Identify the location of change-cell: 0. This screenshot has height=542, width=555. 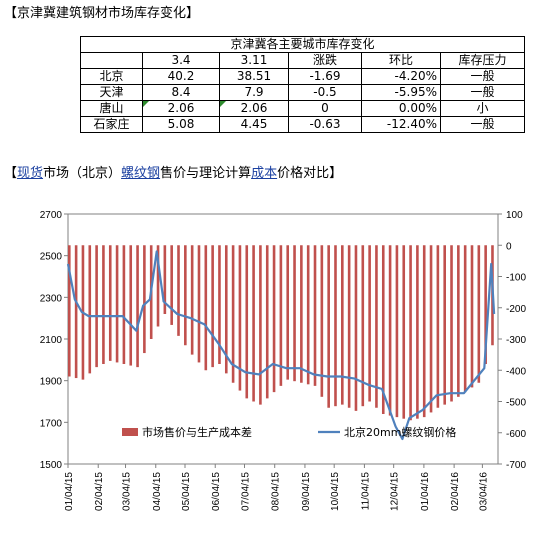
(325, 108).